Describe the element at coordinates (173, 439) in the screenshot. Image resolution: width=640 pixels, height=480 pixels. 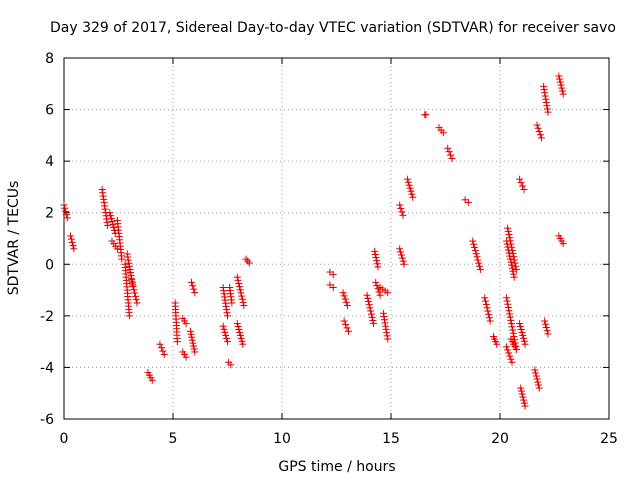
I see `x-tick-label: 5` at that location.